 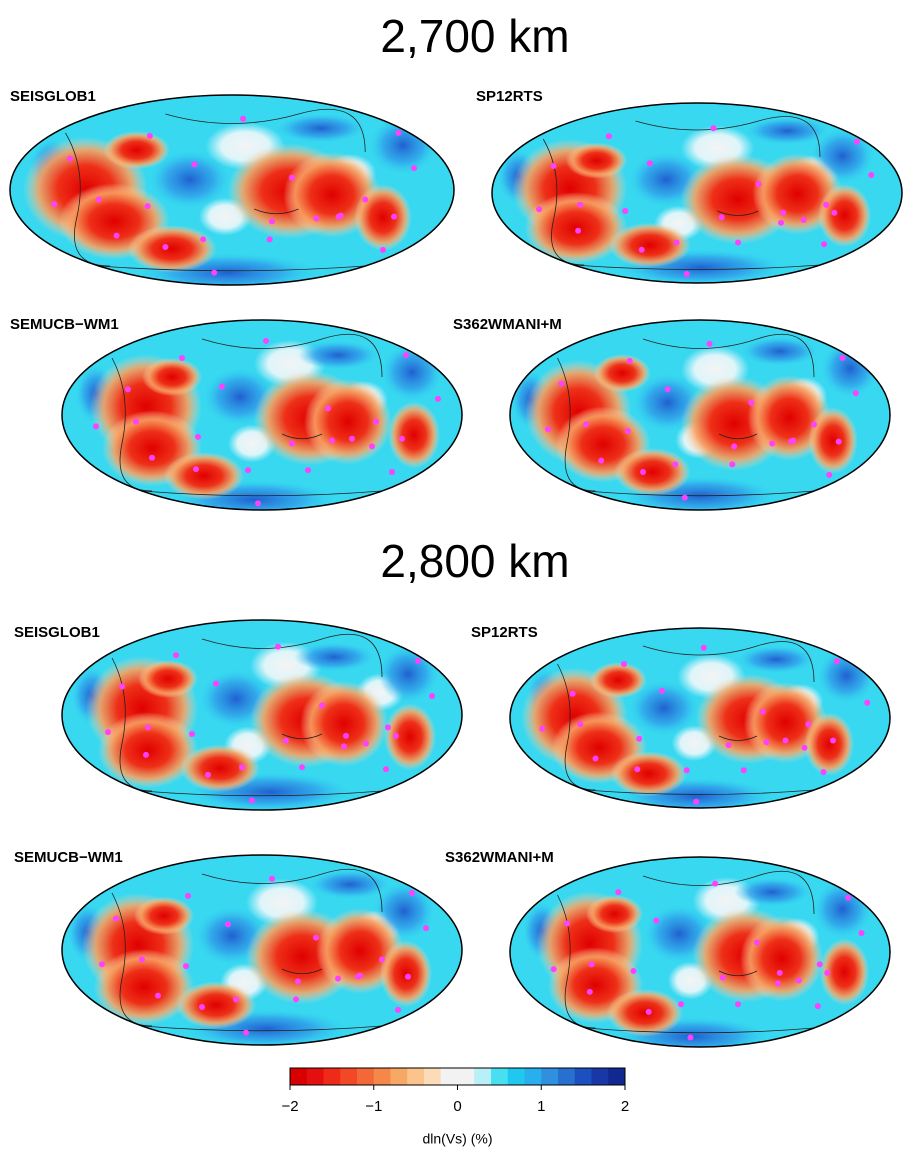 I want to click on colorbar-tick-label: 0, so click(x=457, y=1106).